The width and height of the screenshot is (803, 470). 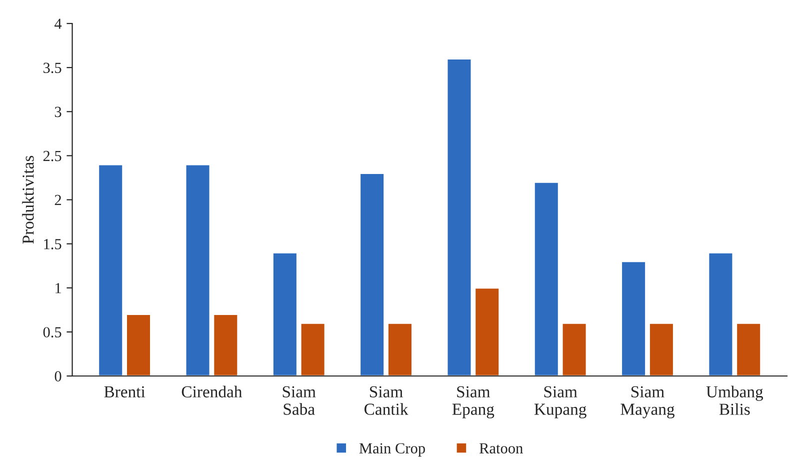 I want to click on x-tick-label: Siam Cantik, so click(x=386, y=400).